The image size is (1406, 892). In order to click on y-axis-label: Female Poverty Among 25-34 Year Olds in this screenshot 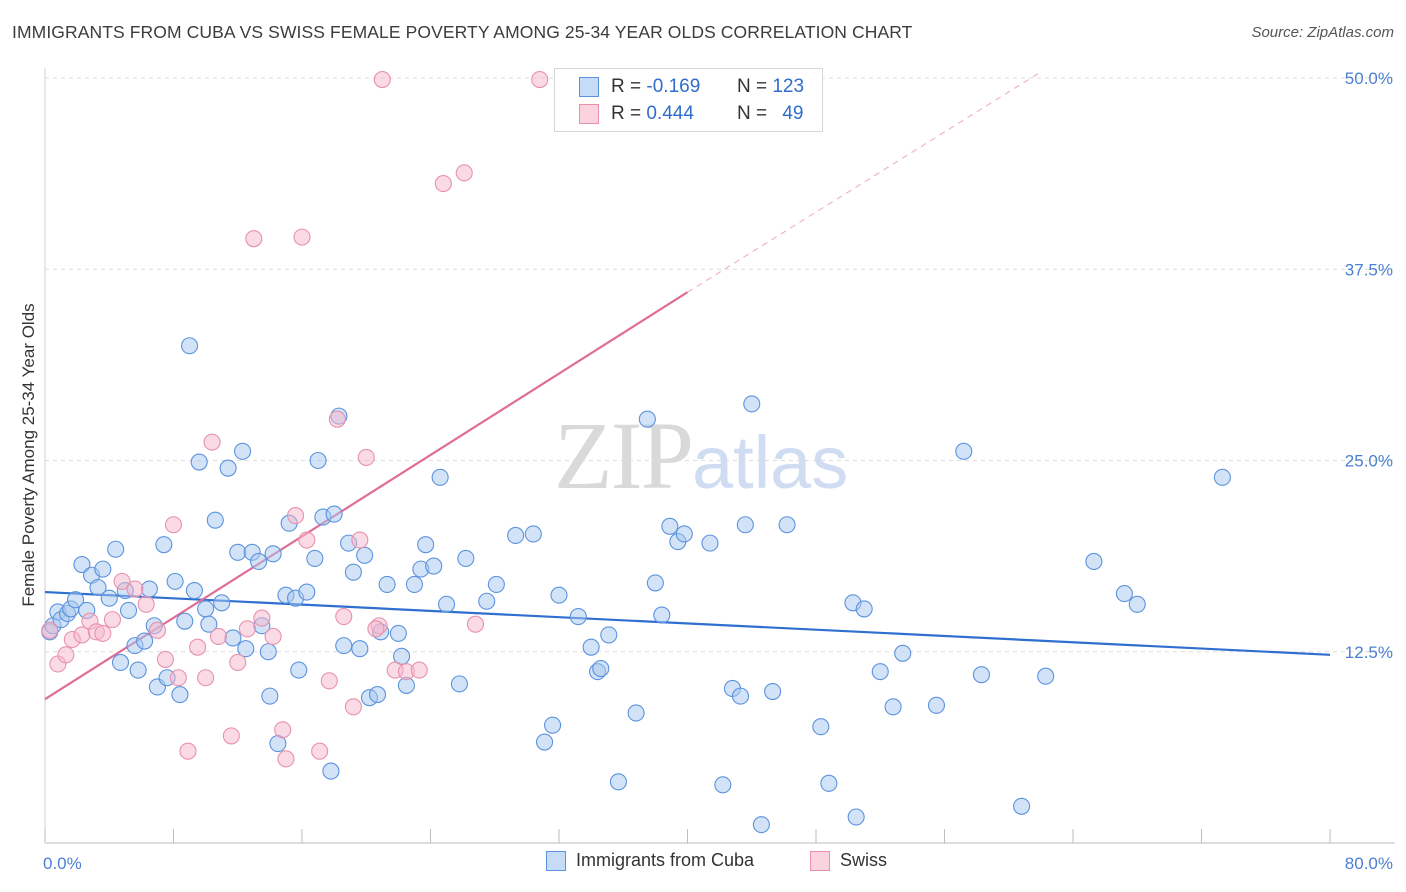, I will do `click(28, 454)`.